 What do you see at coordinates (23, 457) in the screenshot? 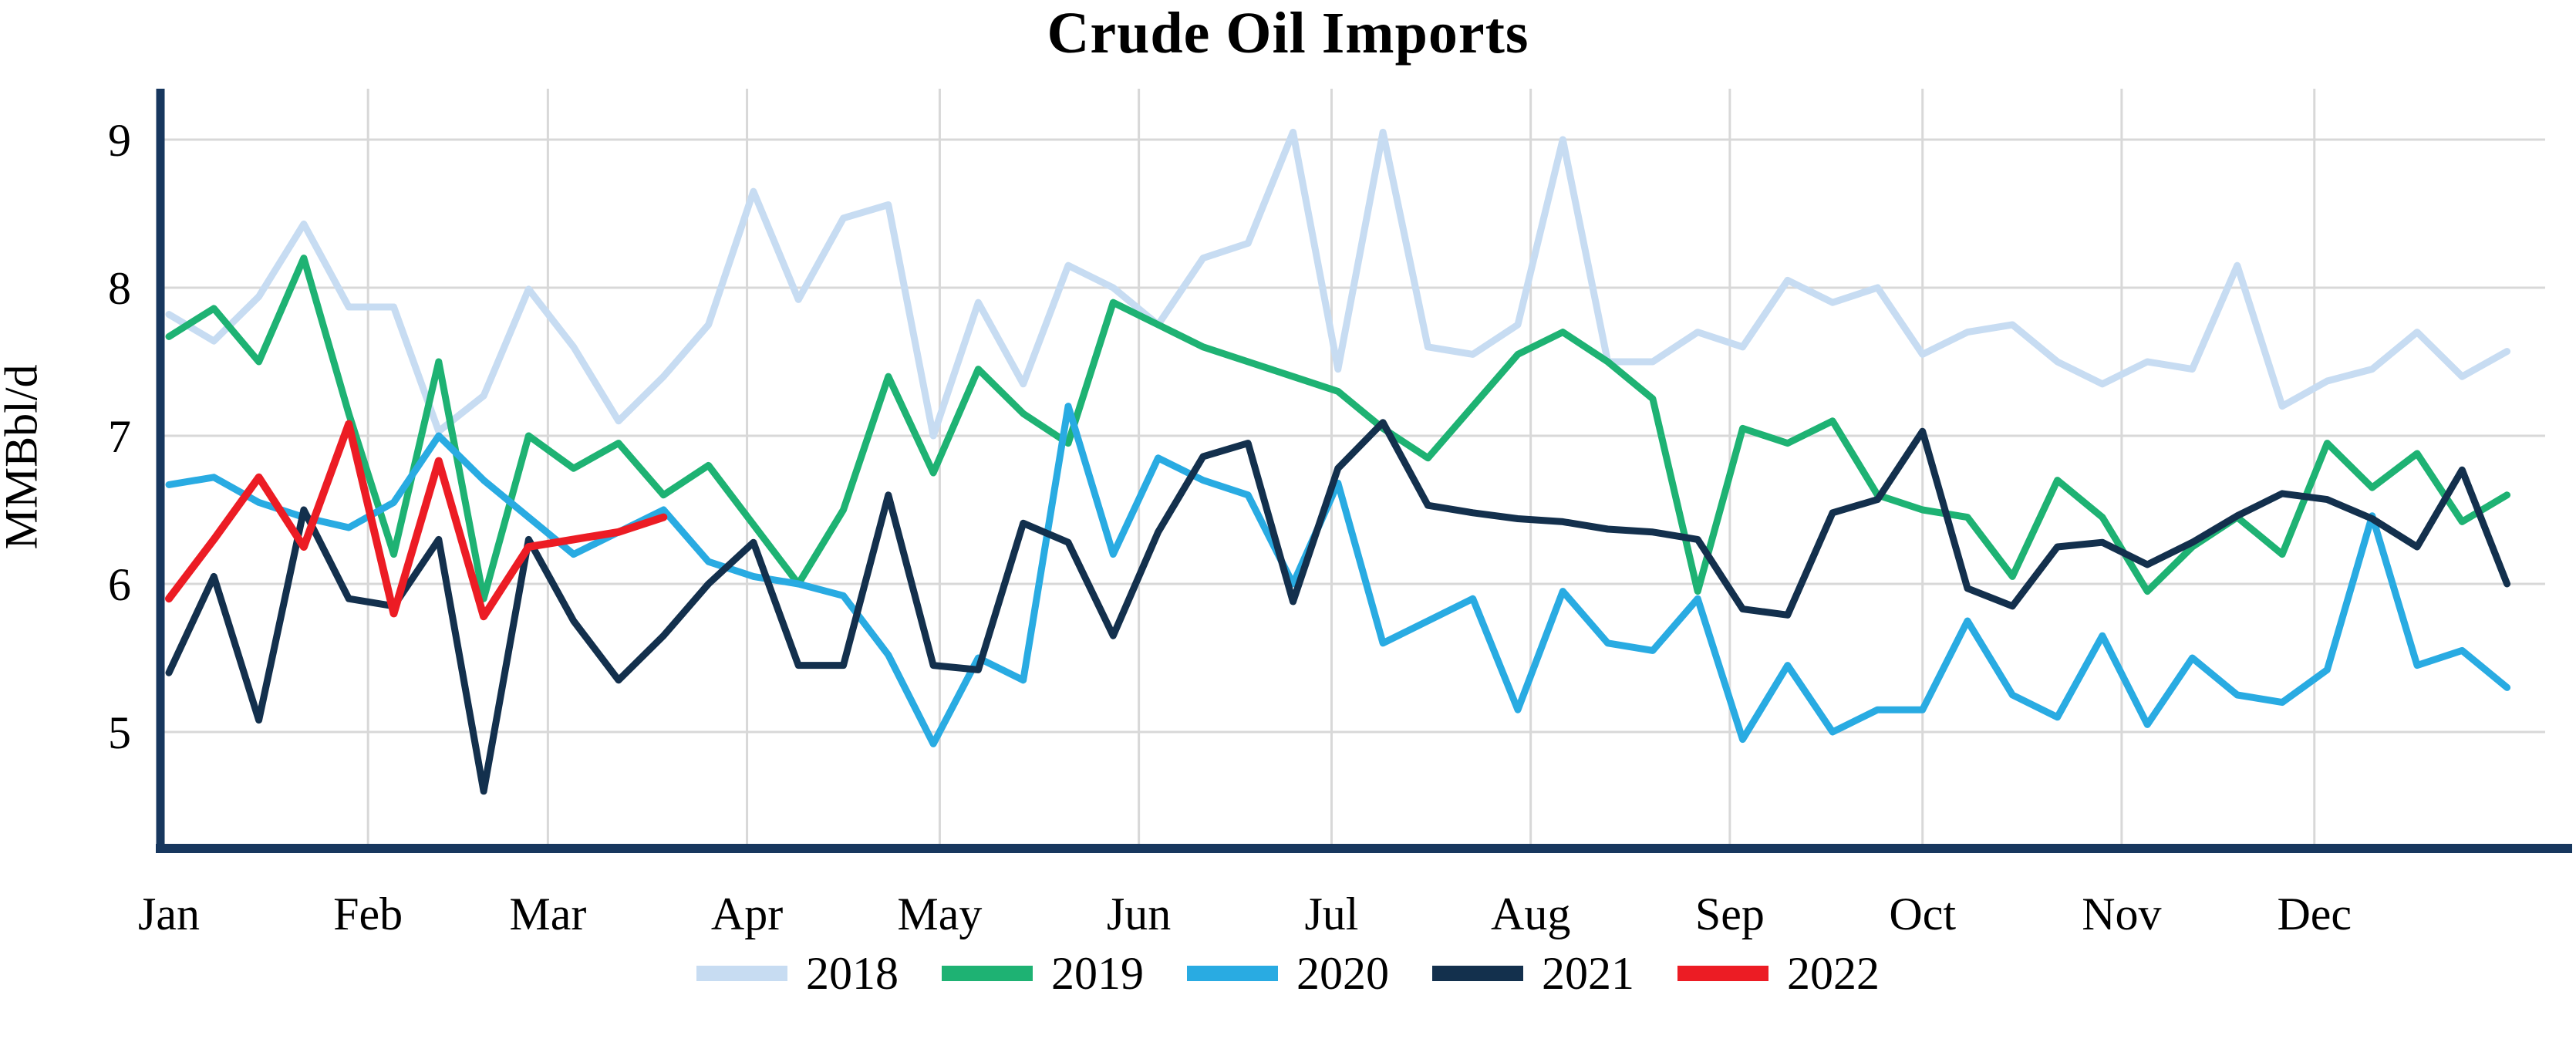
I see `y-axis-label: MMBbl/d` at bounding box center [23, 457].